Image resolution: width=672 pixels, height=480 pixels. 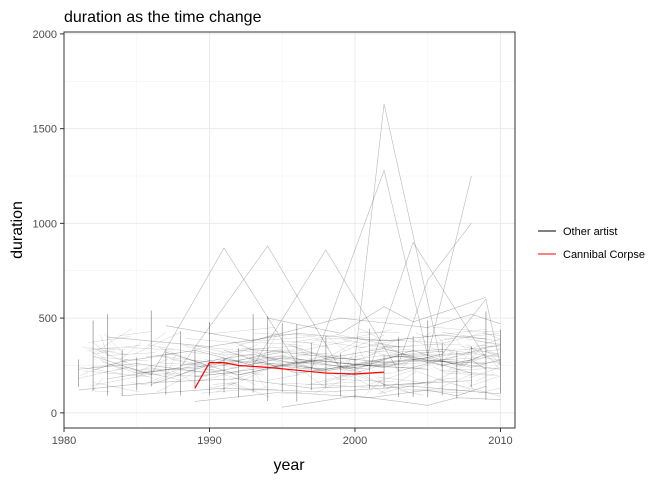 What do you see at coordinates (54, 414) in the screenshot?
I see `y-tick-label: 0` at bounding box center [54, 414].